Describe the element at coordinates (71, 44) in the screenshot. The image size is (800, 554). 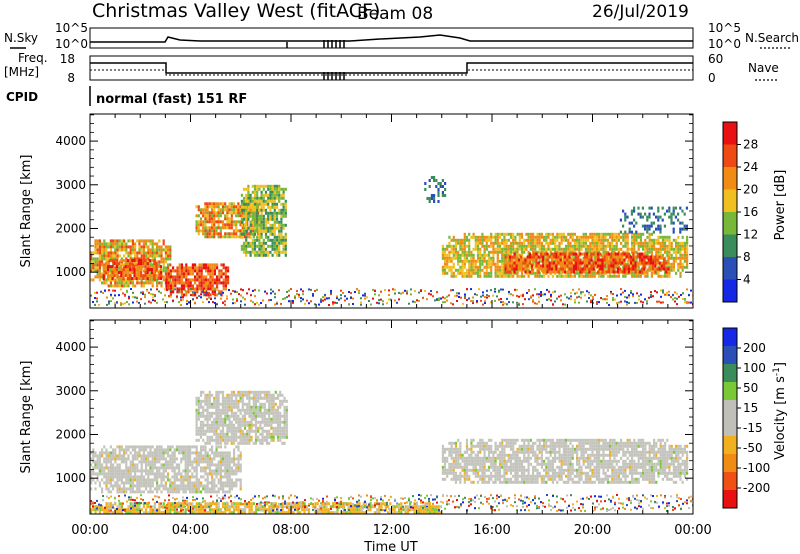
I see `nsky-tick-bottom: 10^0` at that location.